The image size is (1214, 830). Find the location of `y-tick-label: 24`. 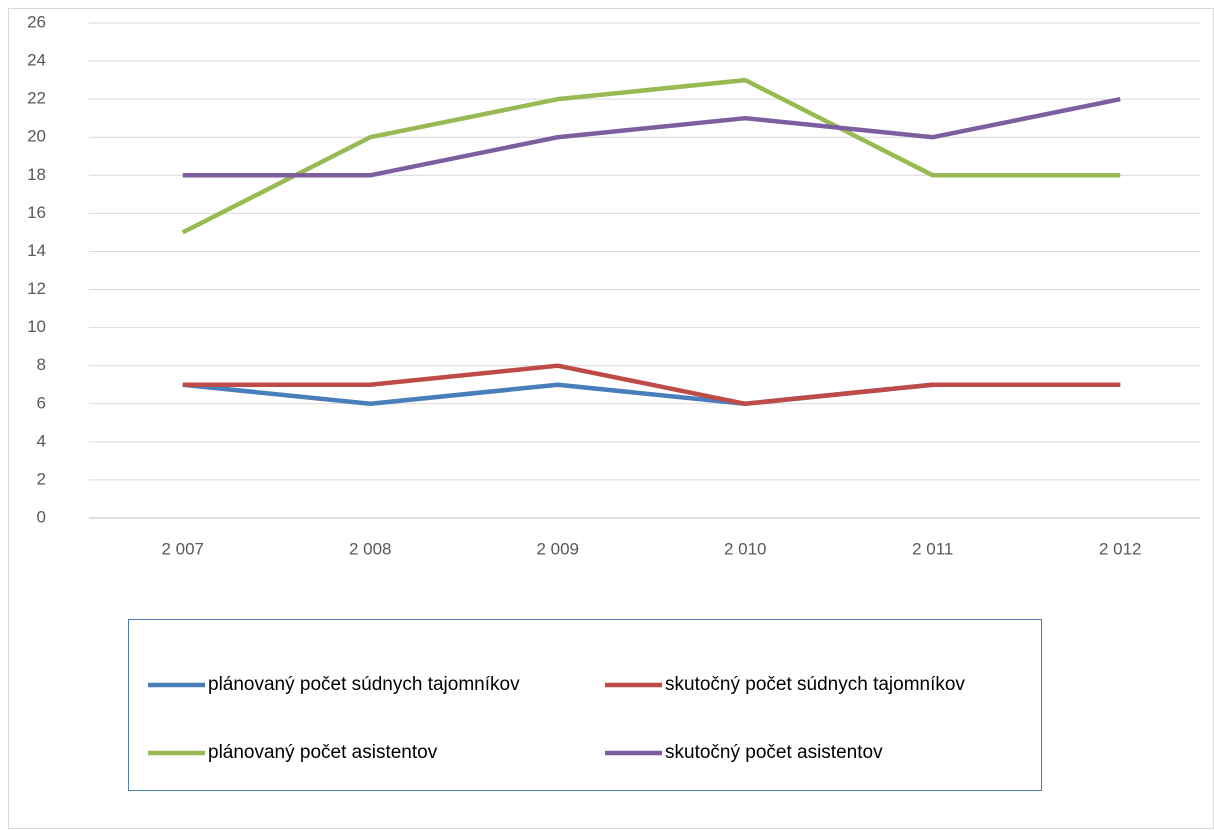

y-tick-label: 24 is located at coordinates (36, 60).